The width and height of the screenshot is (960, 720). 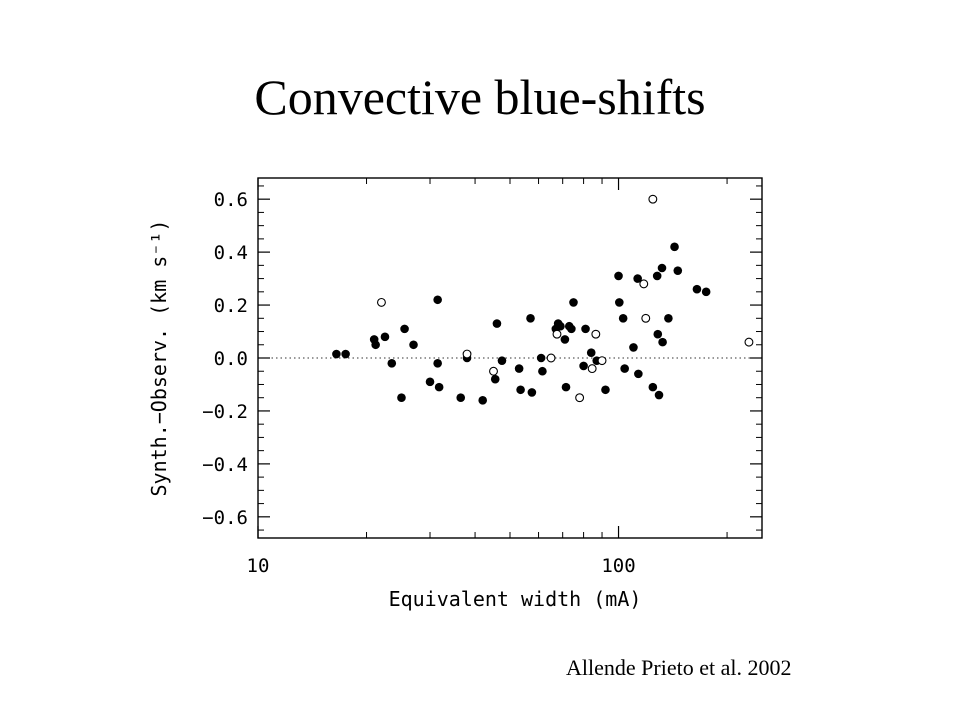 What do you see at coordinates (231, 200) in the screenshot?
I see `y-tick-label: 0.6` at bounding box center [231, 200].